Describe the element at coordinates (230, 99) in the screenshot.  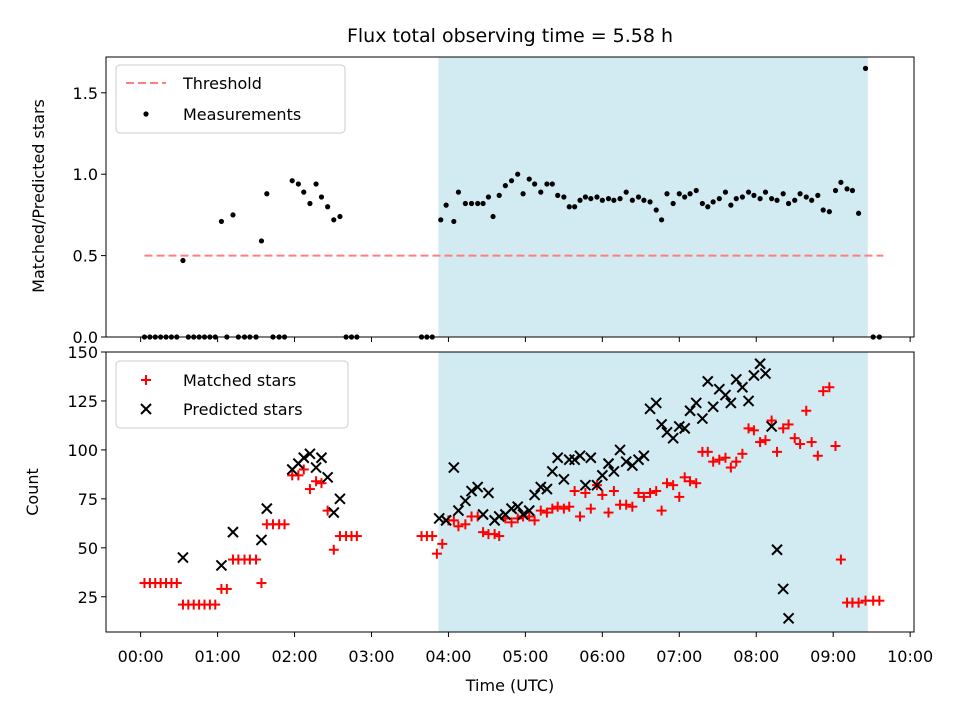
I see `legend-top: Threshold Measurements` at that location.